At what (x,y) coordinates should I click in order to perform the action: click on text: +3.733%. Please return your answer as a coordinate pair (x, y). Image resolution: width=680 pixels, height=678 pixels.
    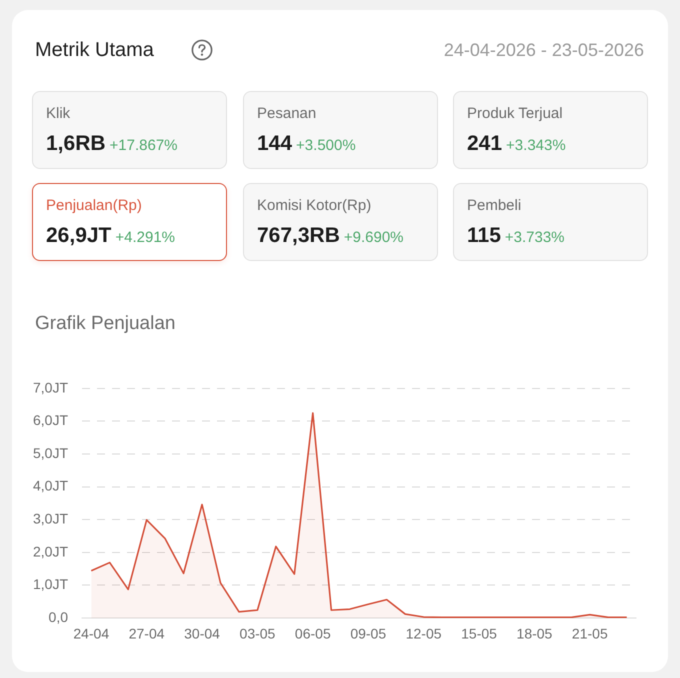
    Looking at the image, I should click on (534, 237).